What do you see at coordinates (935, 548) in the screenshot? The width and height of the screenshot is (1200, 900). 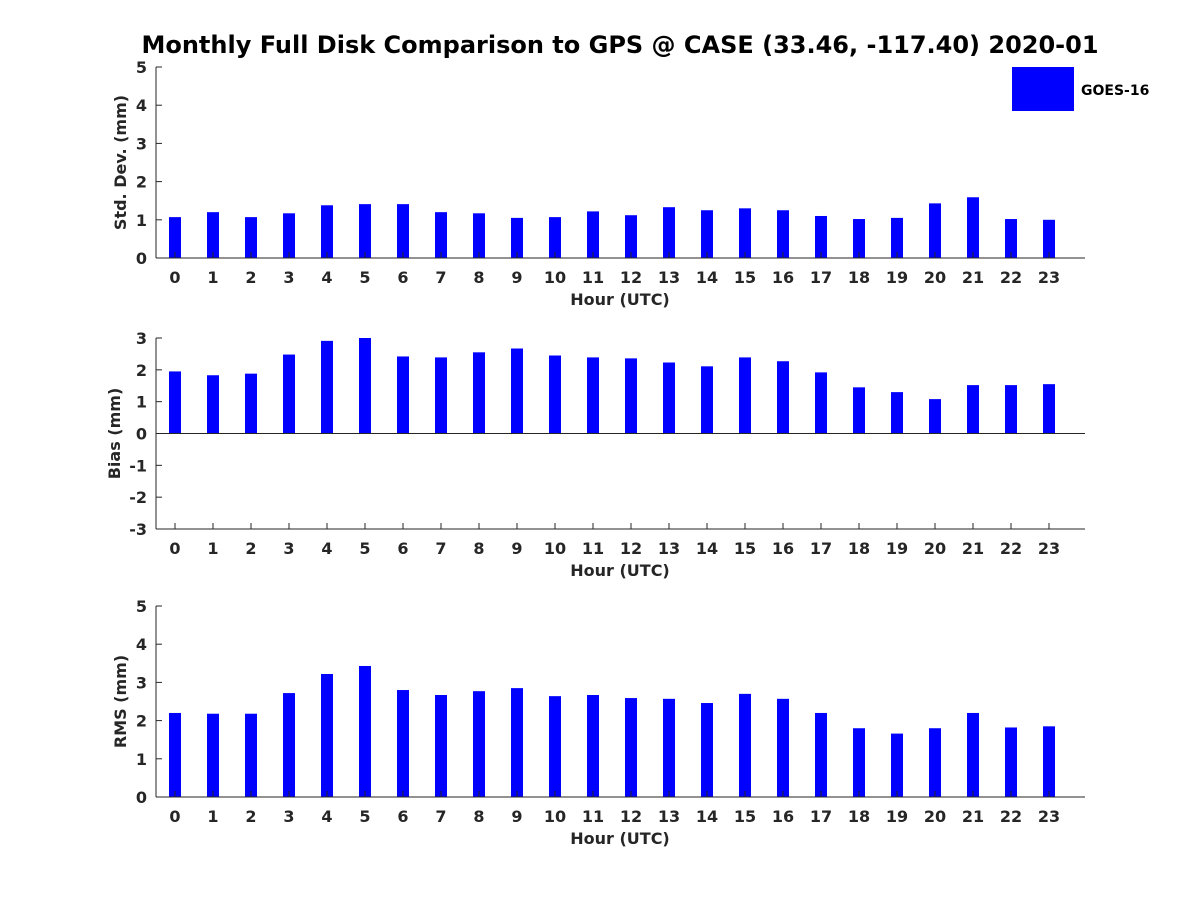 I see `bias-xtick-label: 20` at bounding box center [935, 548].